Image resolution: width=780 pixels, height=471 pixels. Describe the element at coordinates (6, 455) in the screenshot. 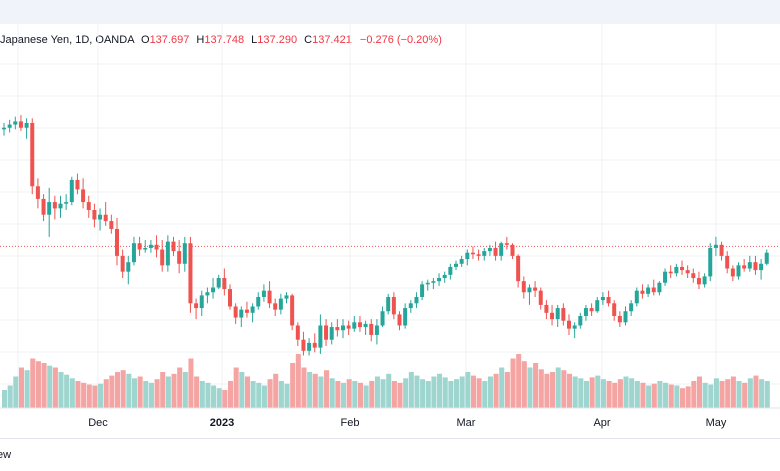

I see `bottom-toolbar-text: ew` at that location.